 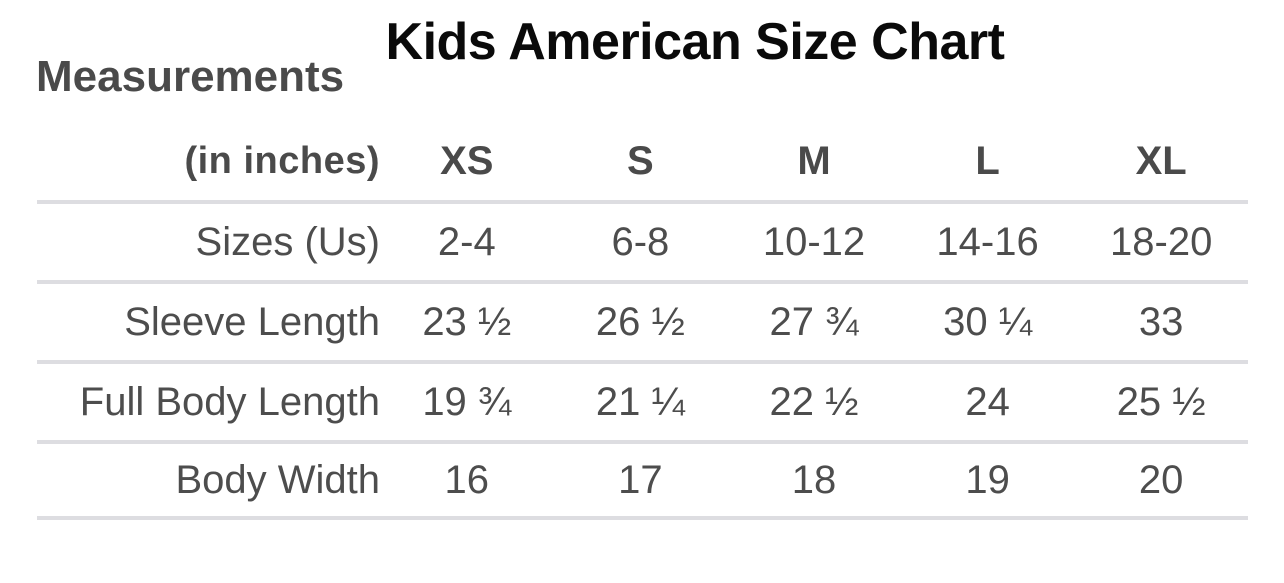 I want to click on measurements-label: Measurements, so click(x=190, y=76).